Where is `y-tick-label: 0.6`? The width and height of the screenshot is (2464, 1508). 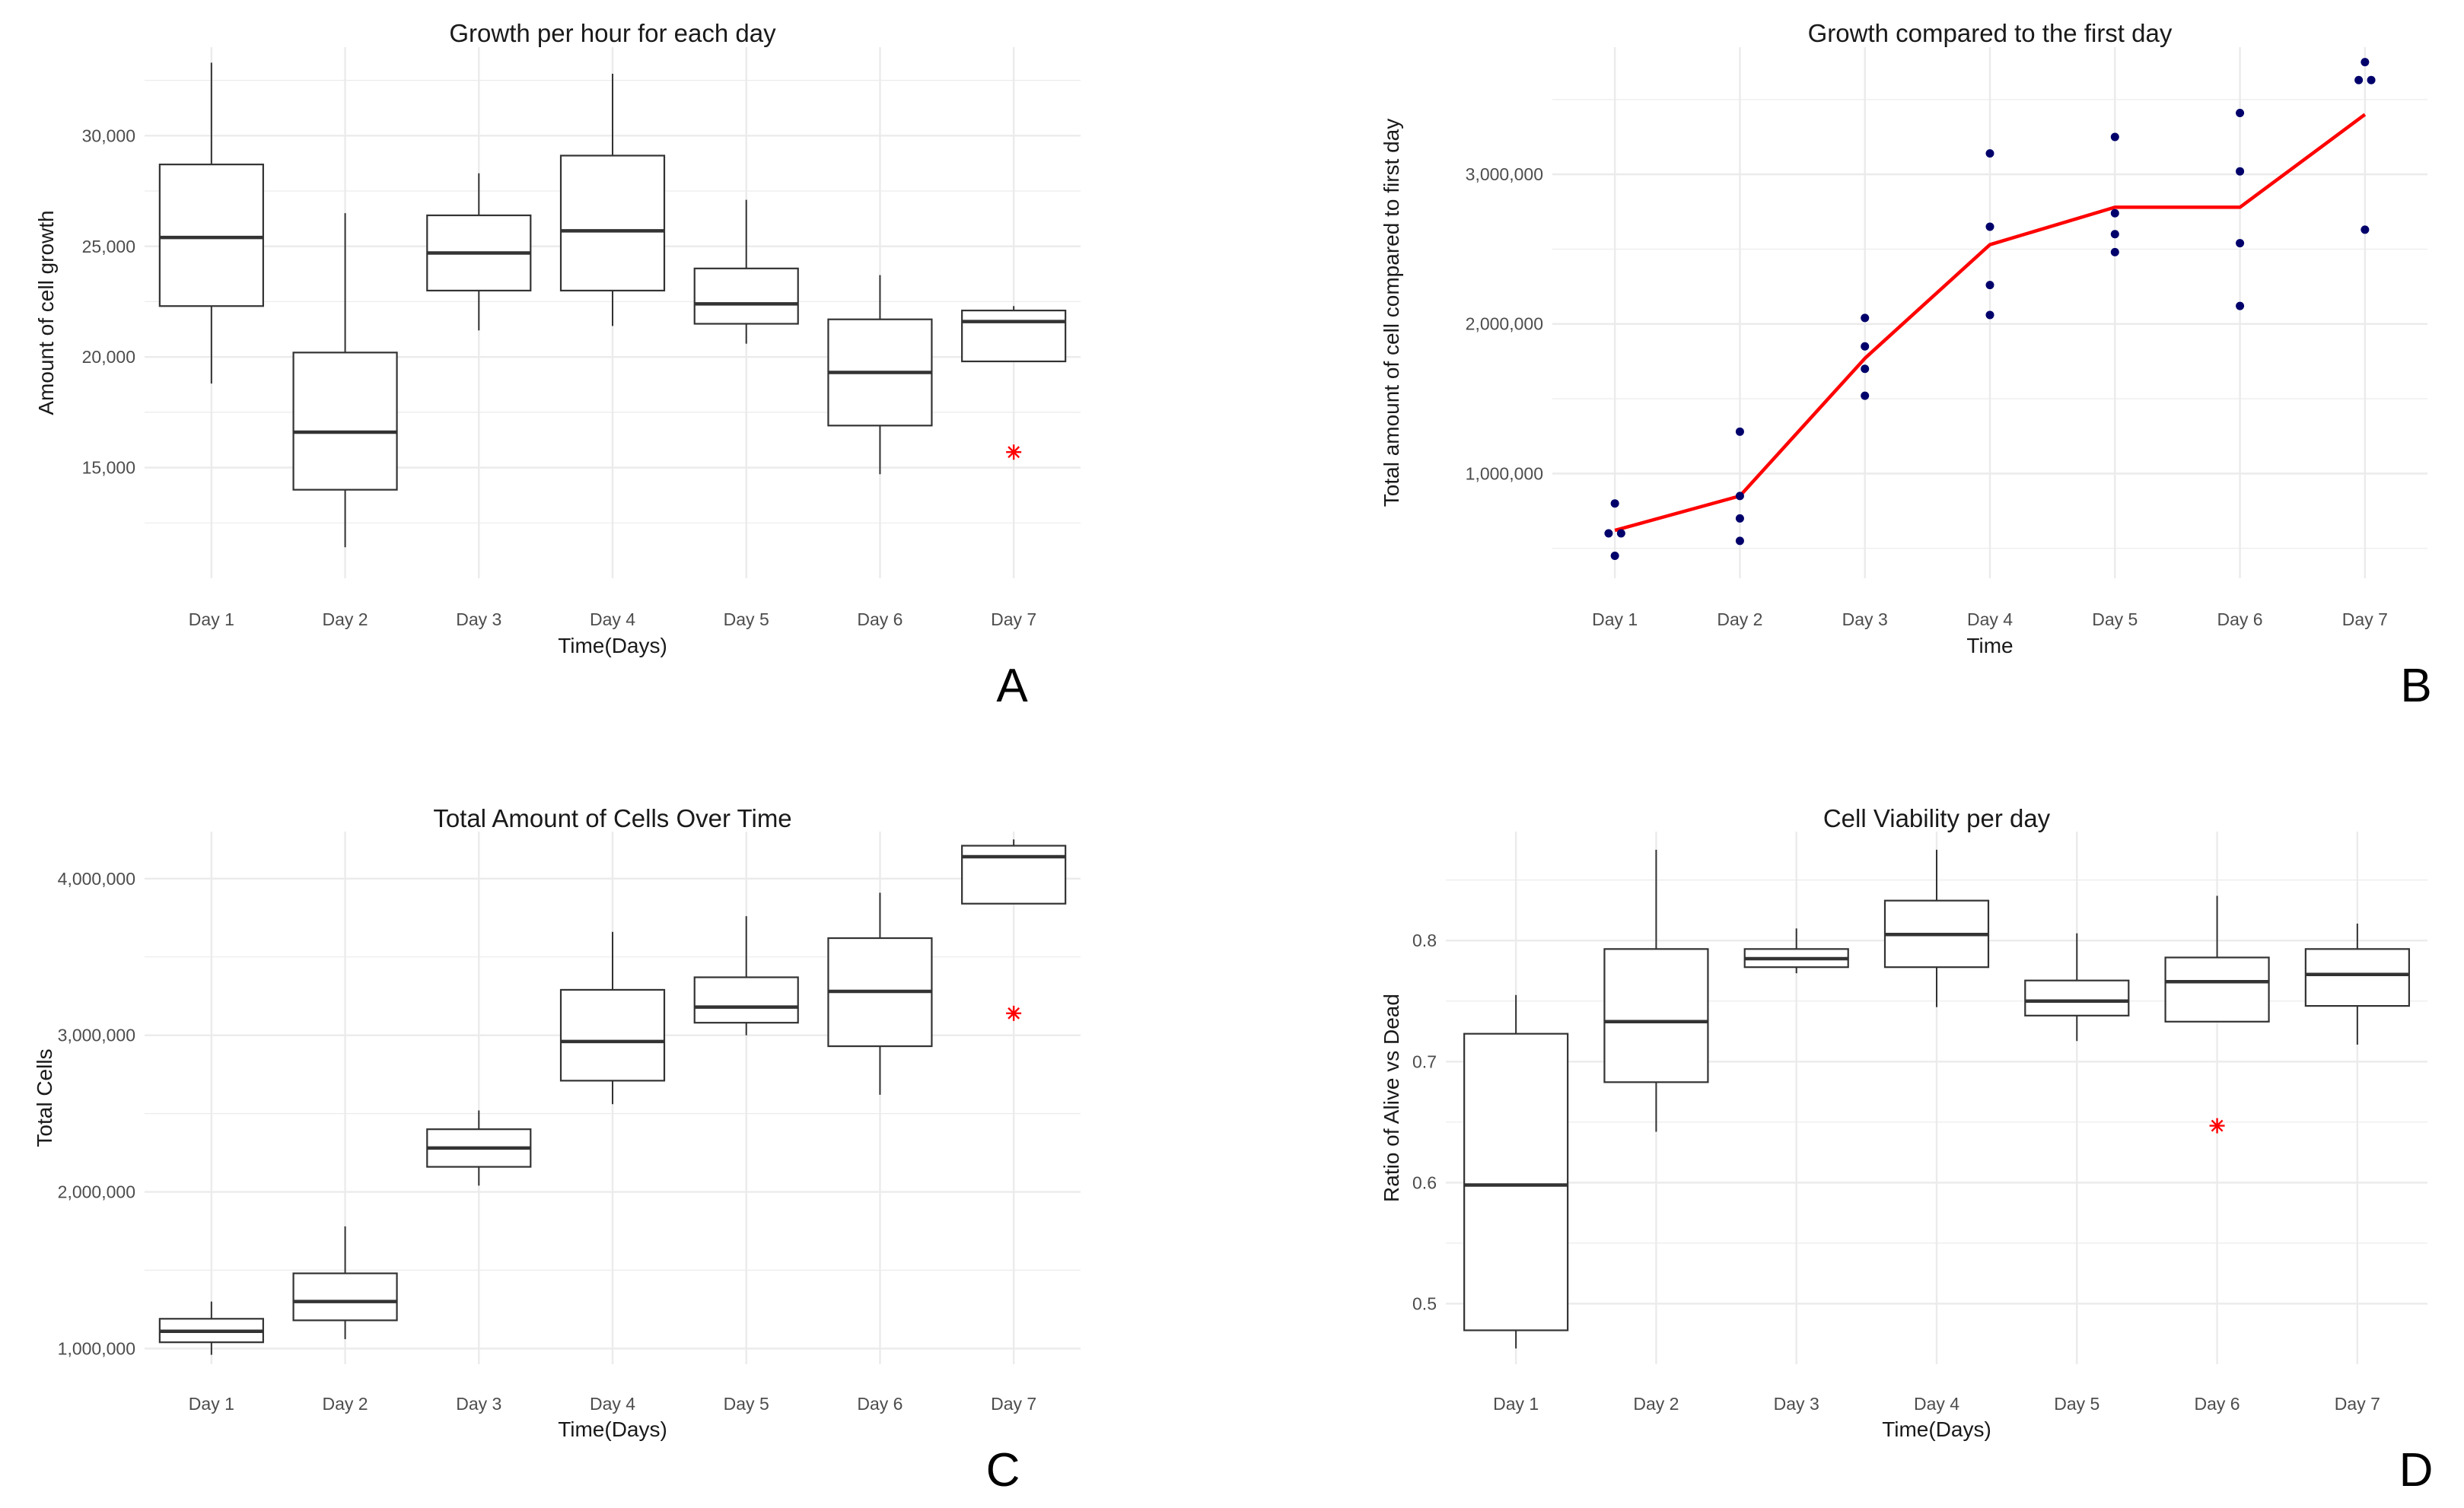 y-tick-label: 0.6 is located at coordinates (1424, 1182).